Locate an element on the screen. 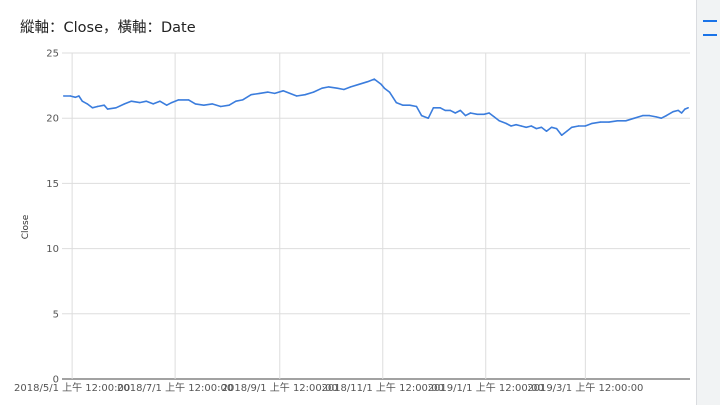  y-tick-label: 15 is located at coordinates (52, 184).